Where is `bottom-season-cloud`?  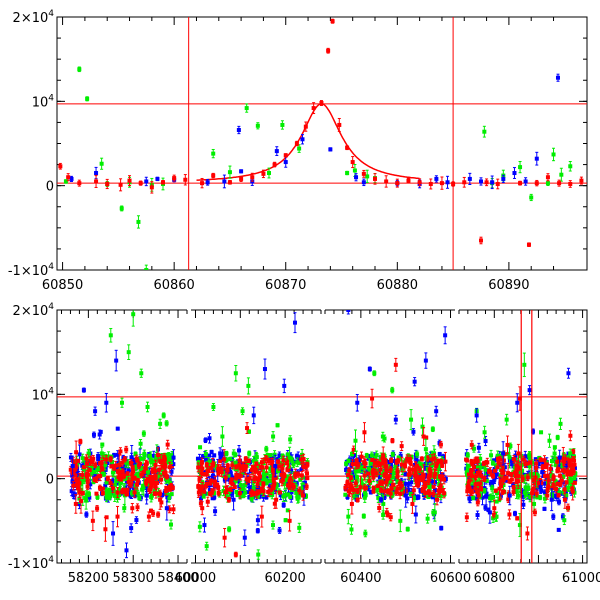 bottom-season-cloud is located at coordinates (395, 476).